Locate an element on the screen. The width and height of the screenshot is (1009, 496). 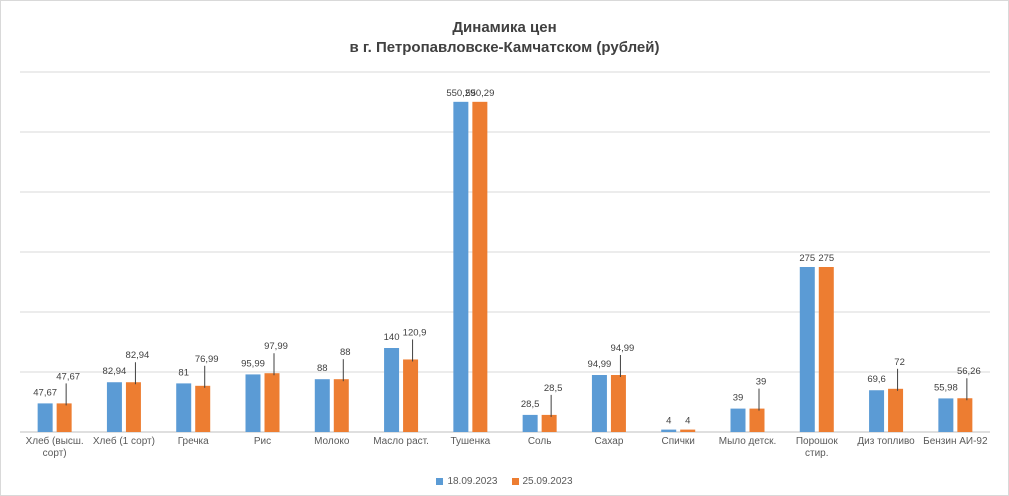
category-label: Молоко is located at coordinates (332, 441).